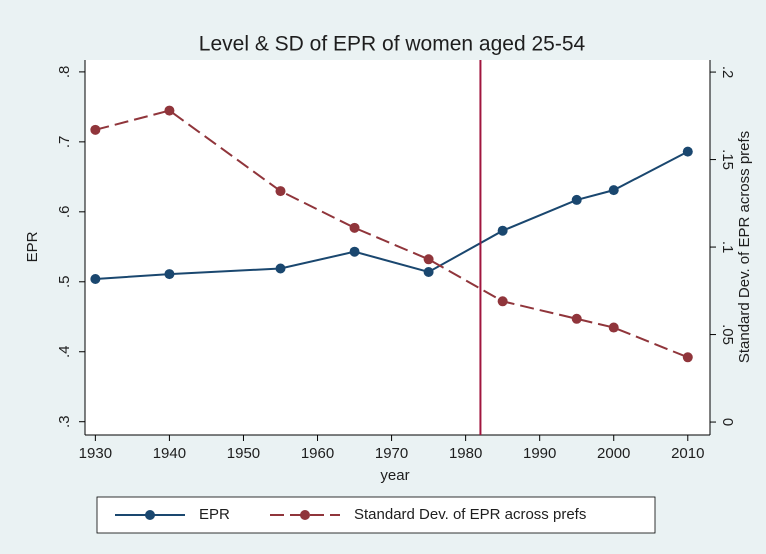  What do you see at coordinates (744, 247) in the screenshot?
I see `y2-axis-title: Standard Dev. of EPR across prefs` at bounding box center [744, 247].